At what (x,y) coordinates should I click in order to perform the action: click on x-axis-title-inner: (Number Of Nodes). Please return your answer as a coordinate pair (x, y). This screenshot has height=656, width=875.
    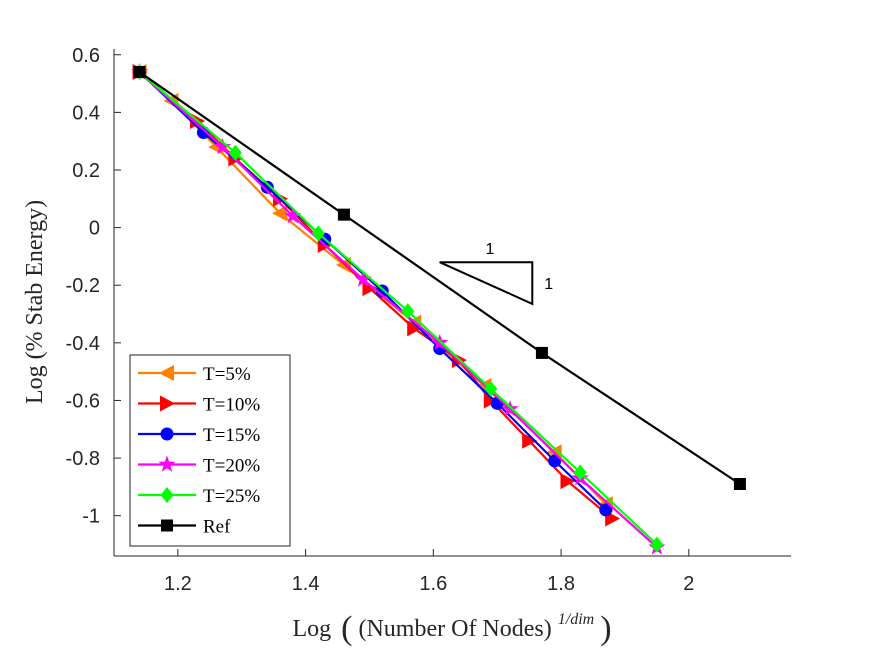
    Looking at the image, I should click on (454, 629).